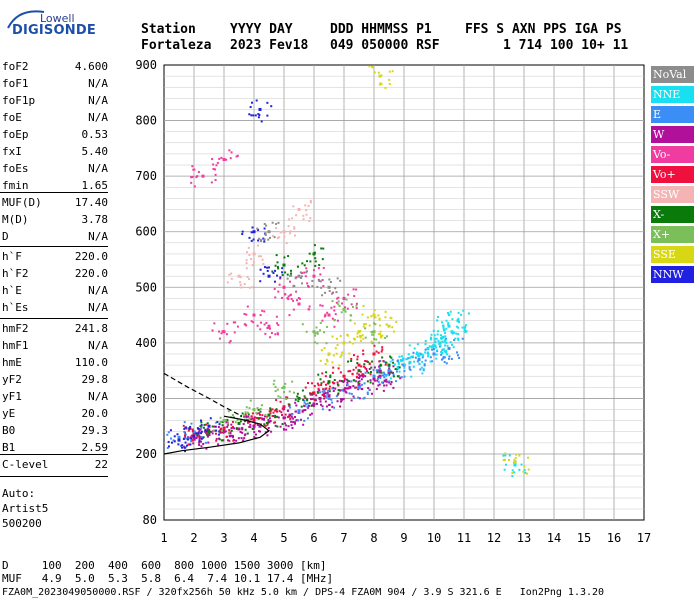 This screenshot has width=700, height=600. What do you see at coordinates (146, 343) in the screenshot?
I see `y-tick-label: 400` at bounding box center [146, 343].